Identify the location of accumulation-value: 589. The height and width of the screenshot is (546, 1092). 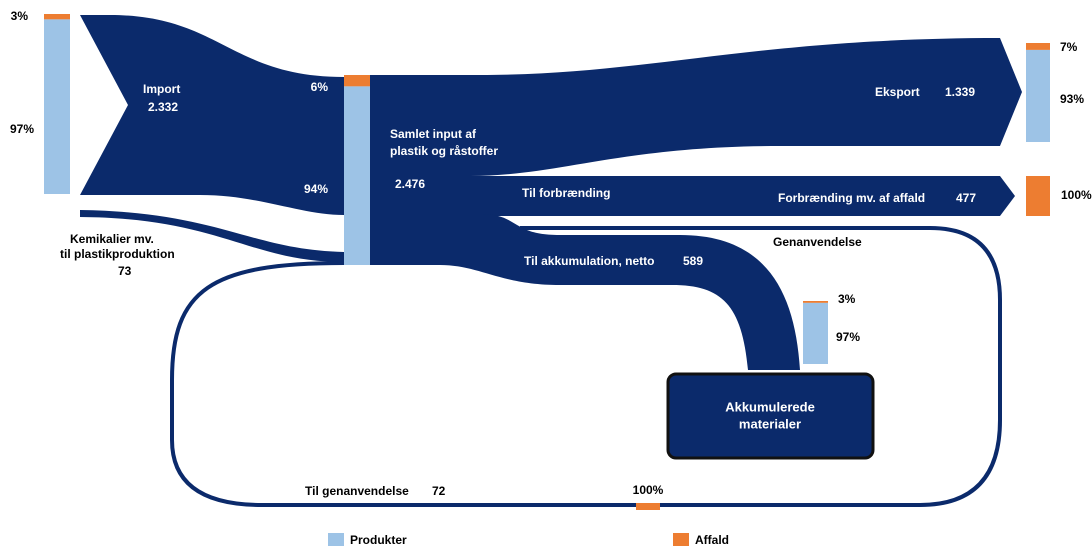
(693, 261).